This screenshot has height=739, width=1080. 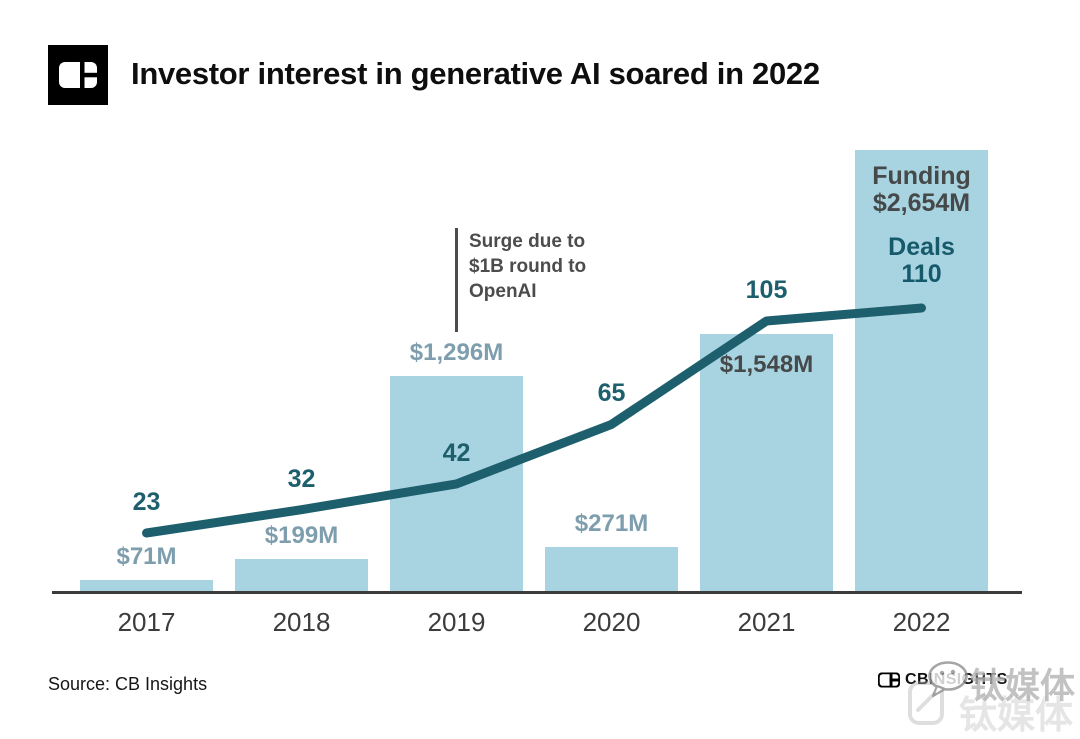 I want to click on tmtpost-logo-icon, so click(x=926, y=703).